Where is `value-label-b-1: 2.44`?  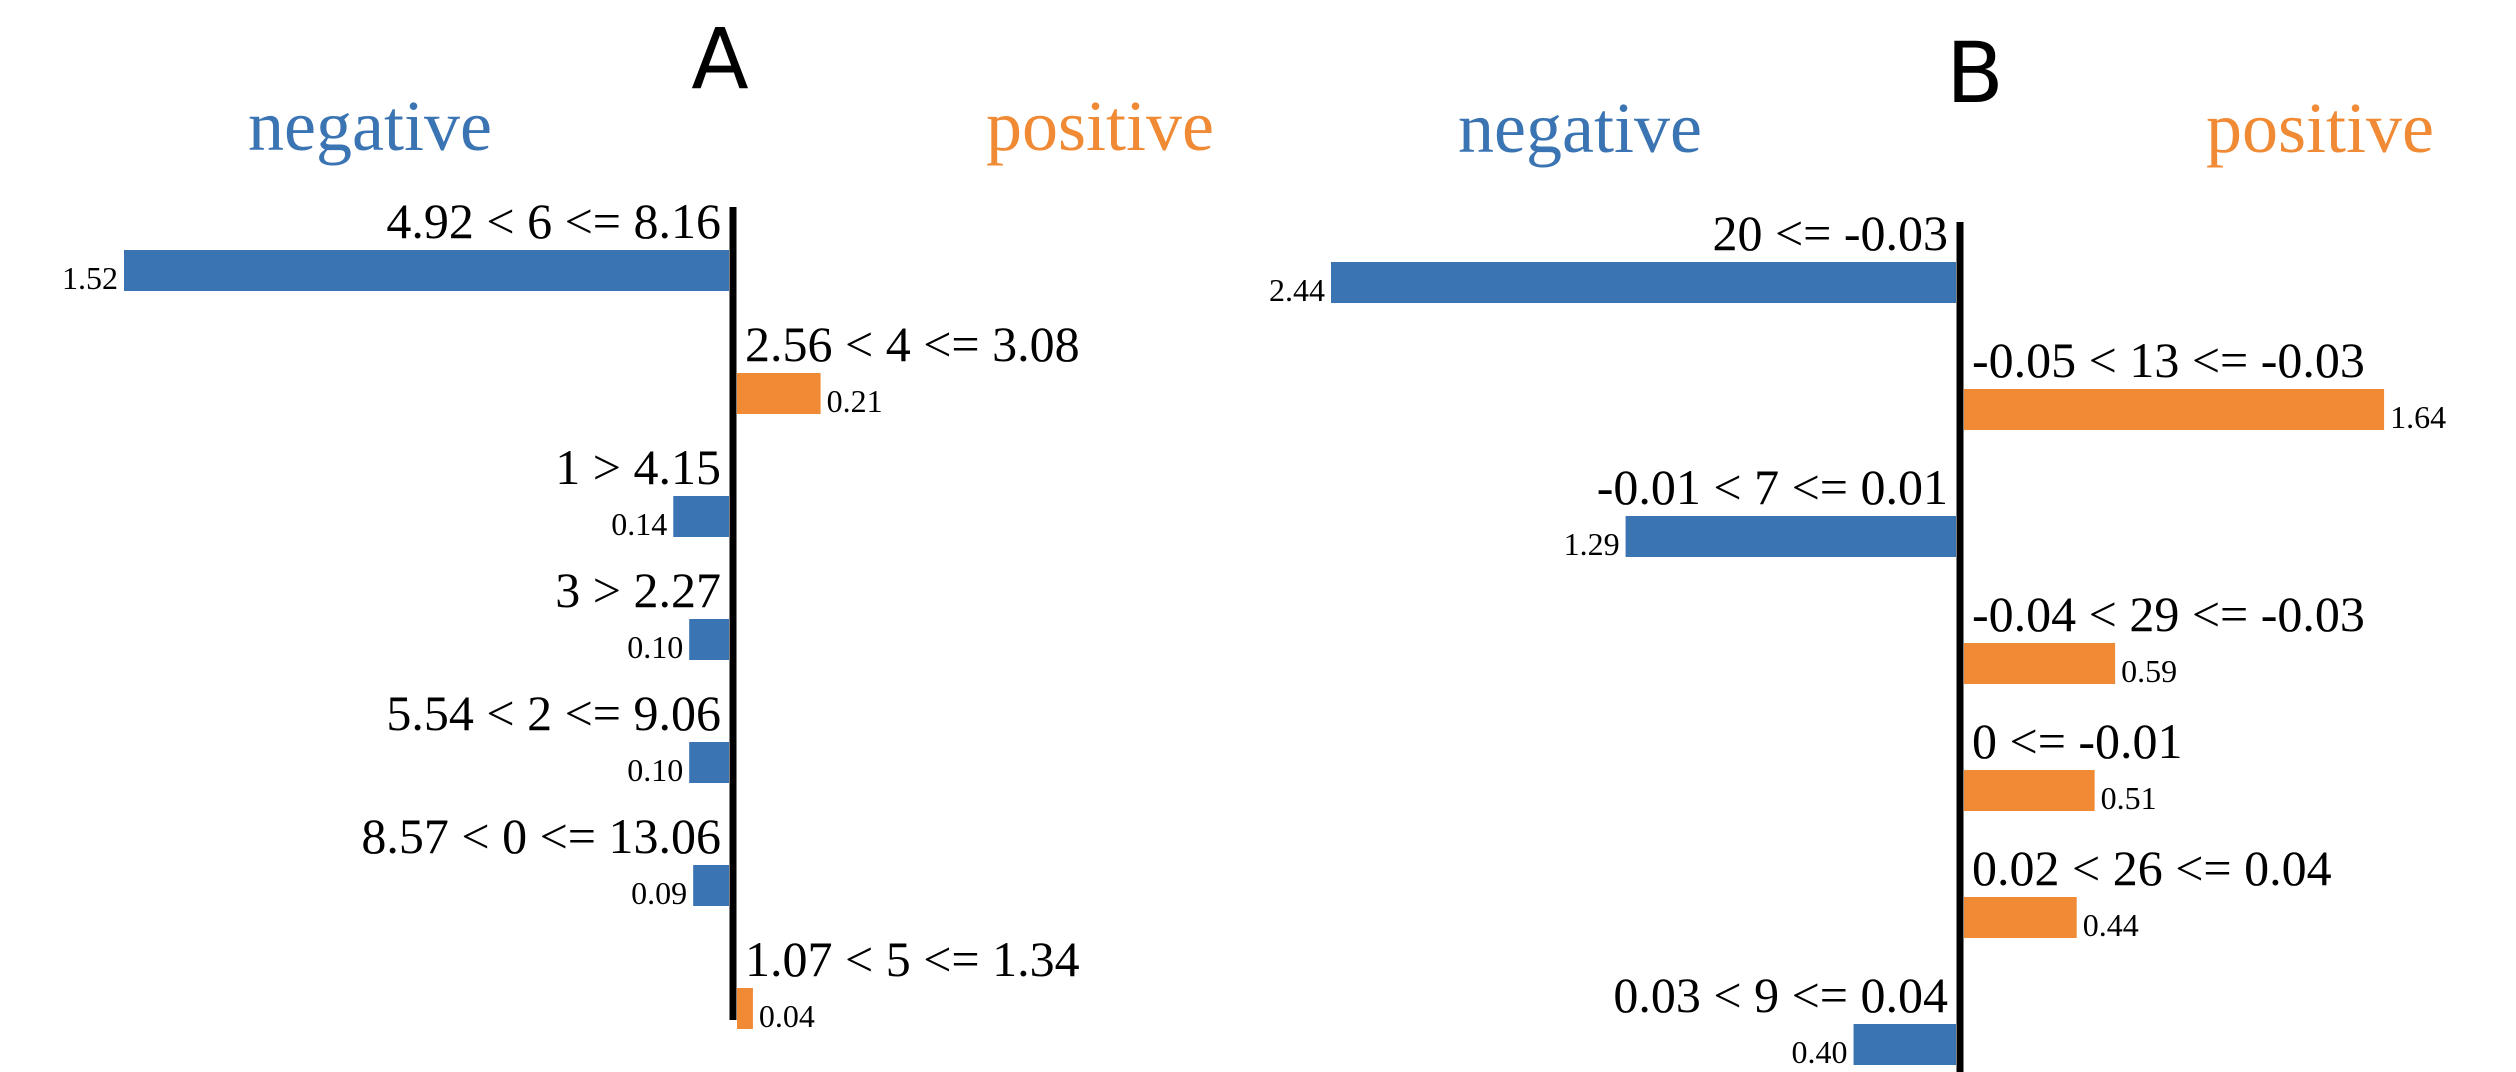
value-label-b-1: 2.44 is located at coordinates (1297, 290).